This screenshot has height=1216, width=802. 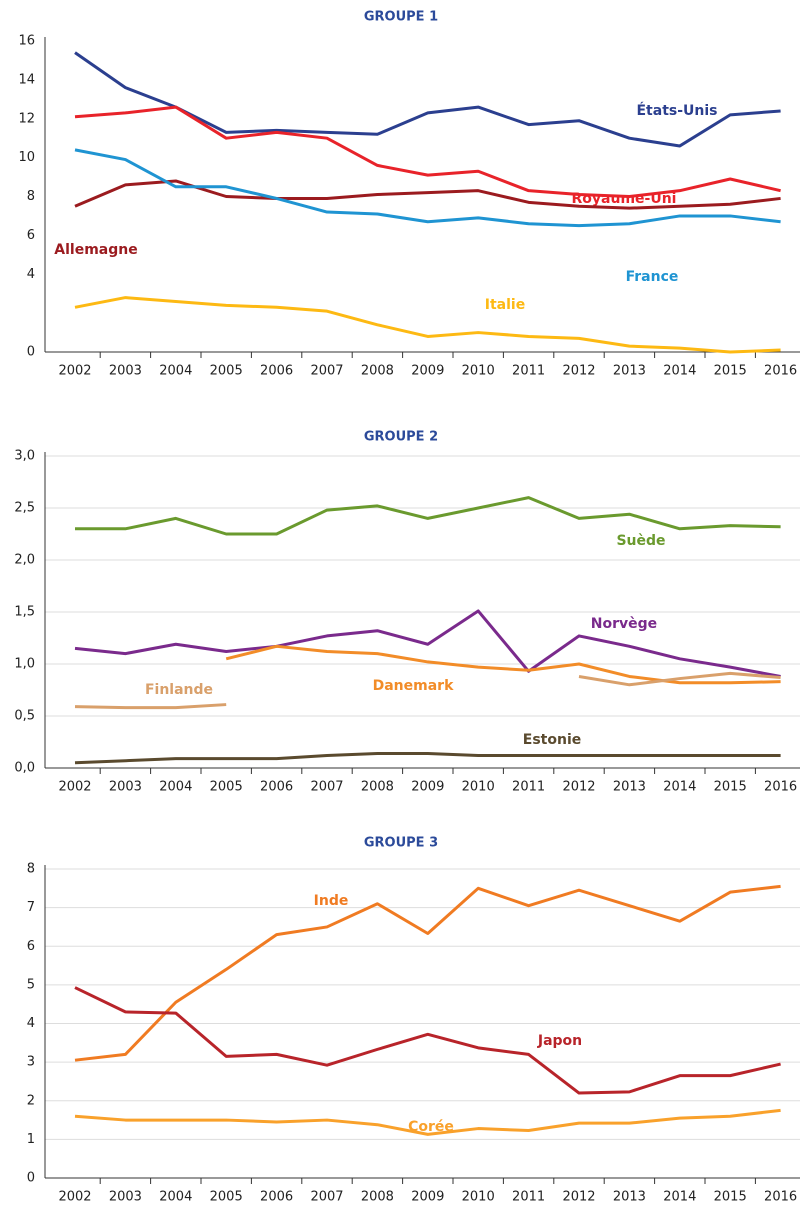 I want to click on y-tick-label: 16, so click(x=26, y=41).